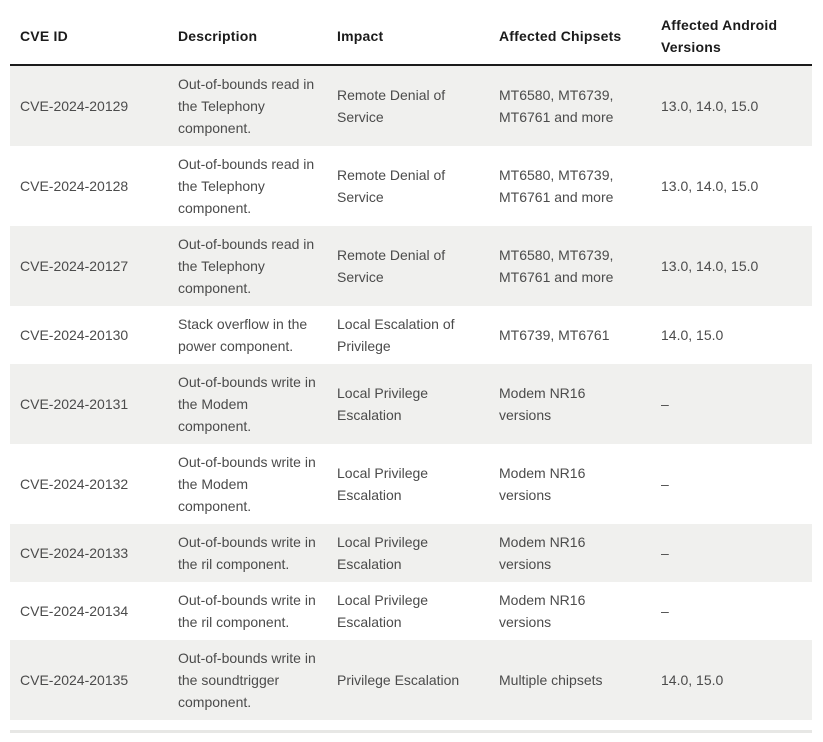  I want to click on column-header-cve-id: CVE ID, so click(89, 37).